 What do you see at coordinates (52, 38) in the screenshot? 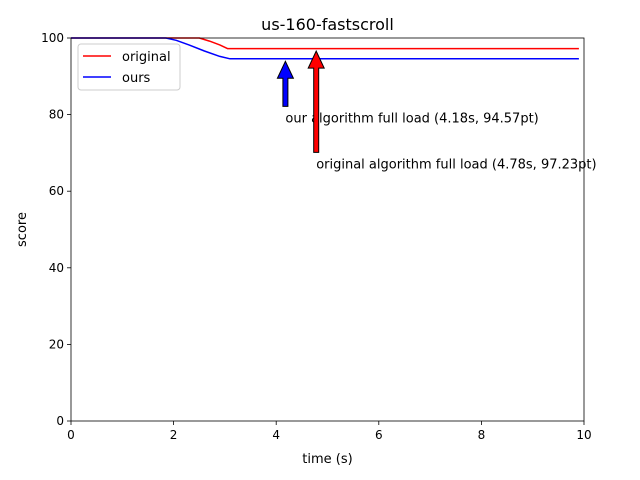
I see `y-tick-label: 100` at bounding box center [52, 38].